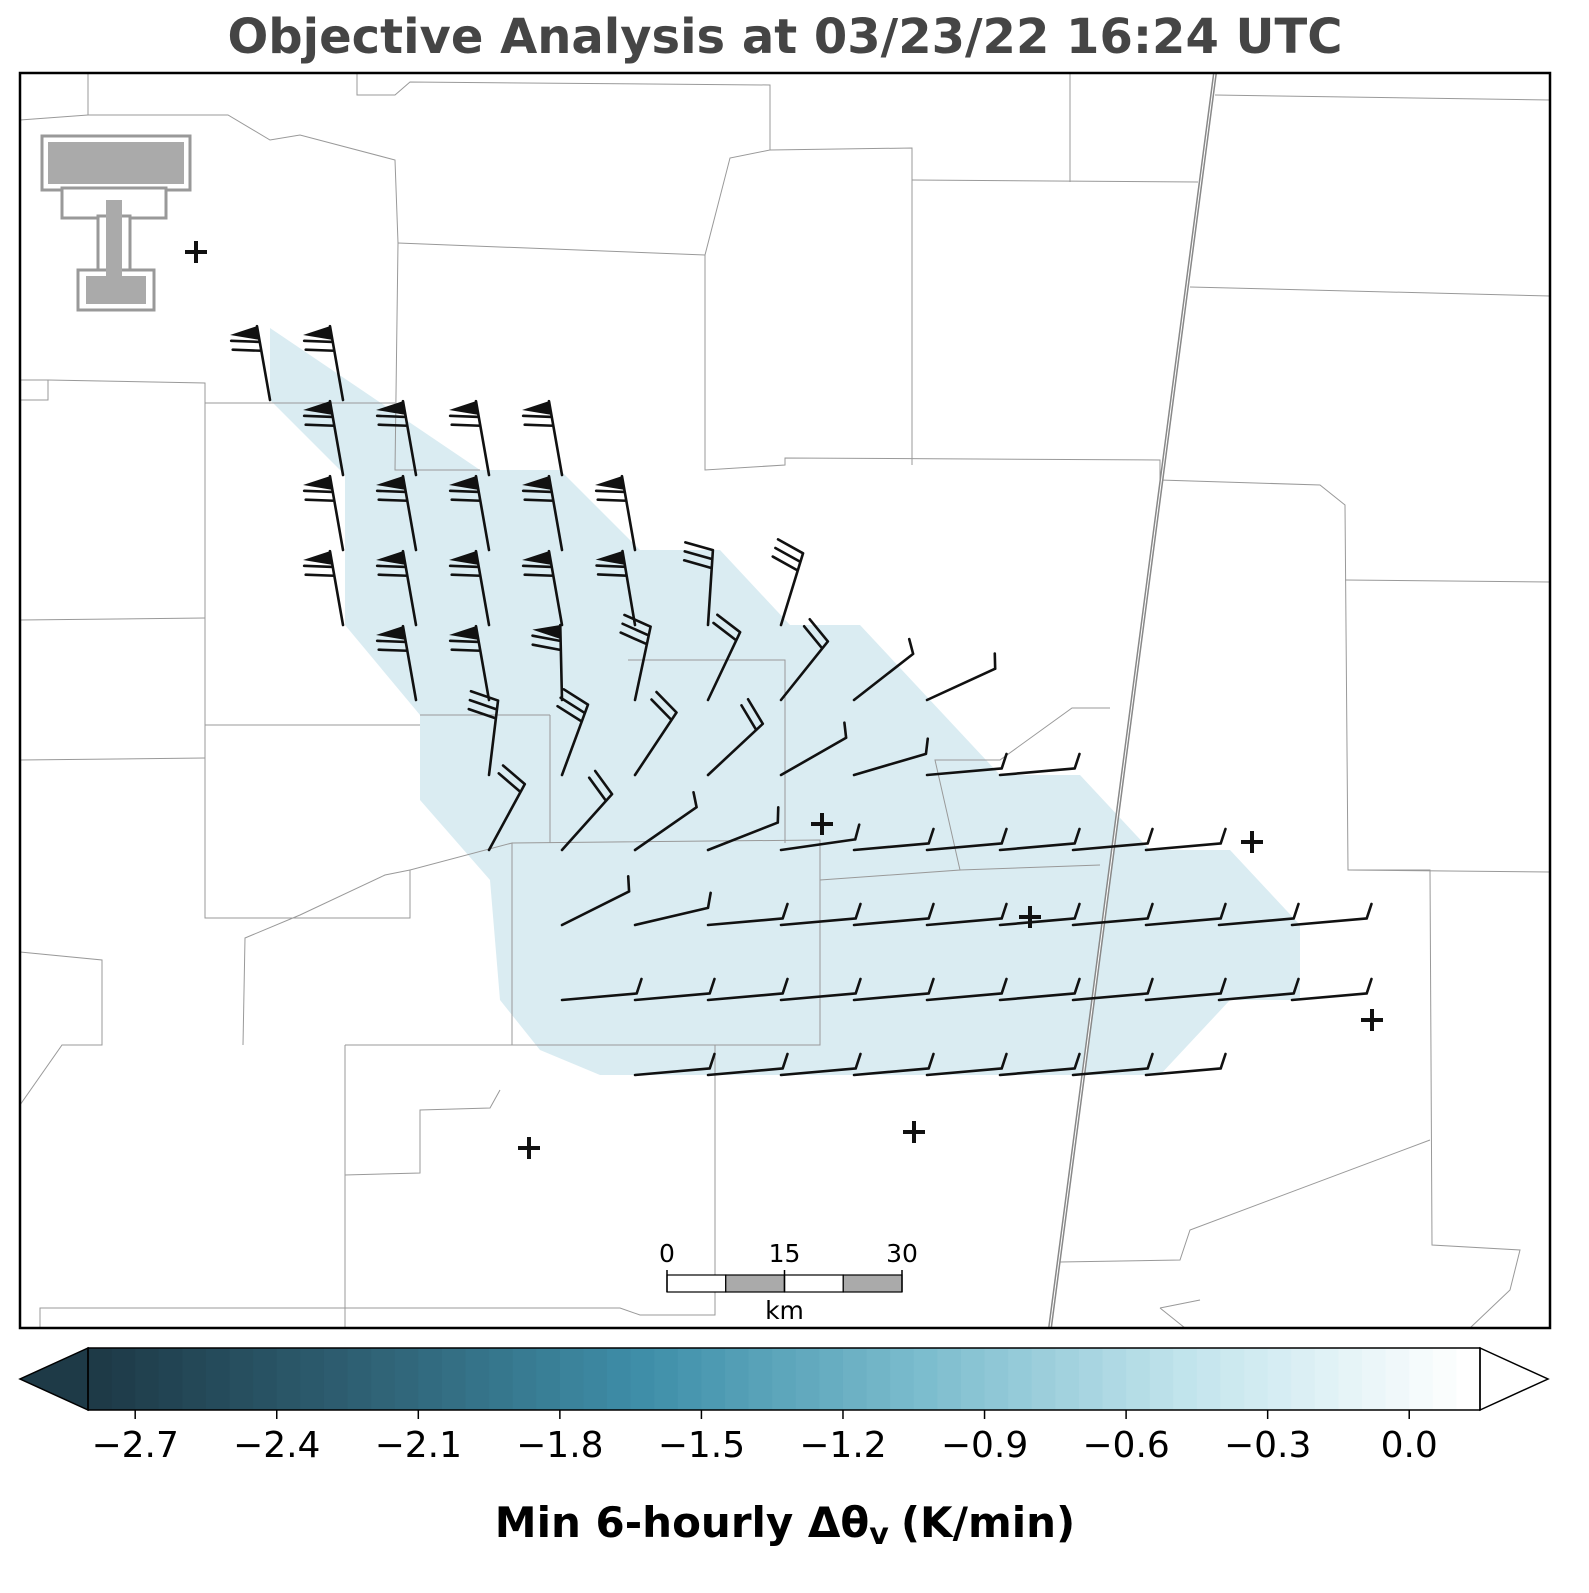 Image resolution: width=1589 pixels, height=1593 pixels. I want to click on colorbar-tick-label: −0.6, so click(1125, 1445).